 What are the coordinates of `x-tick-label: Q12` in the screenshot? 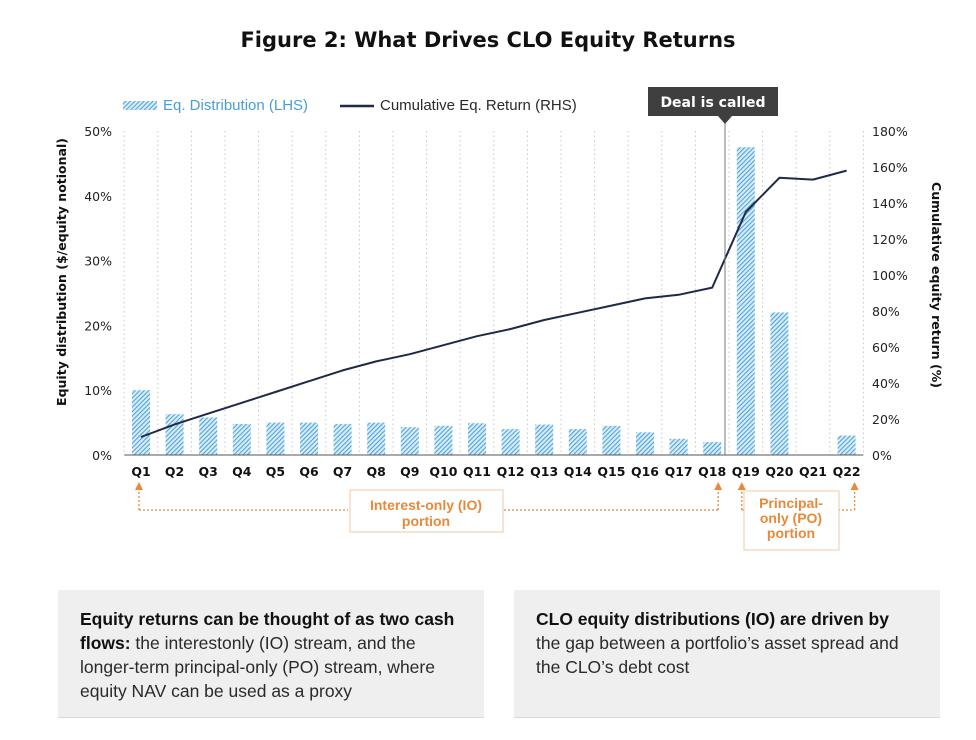 It's located at (511, 471).